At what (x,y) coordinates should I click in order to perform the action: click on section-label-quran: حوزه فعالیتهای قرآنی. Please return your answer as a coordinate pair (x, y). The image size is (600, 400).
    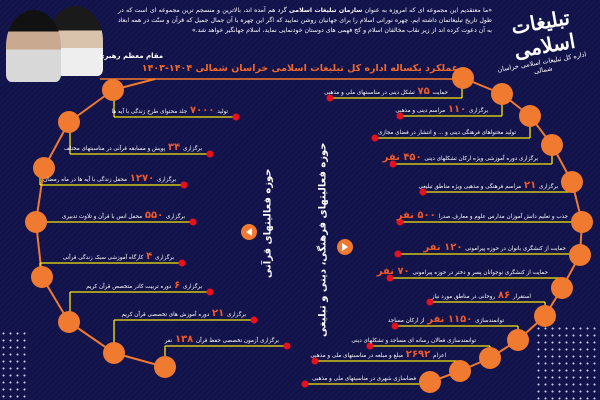
    Looking at the image, I should click on (268, 223).